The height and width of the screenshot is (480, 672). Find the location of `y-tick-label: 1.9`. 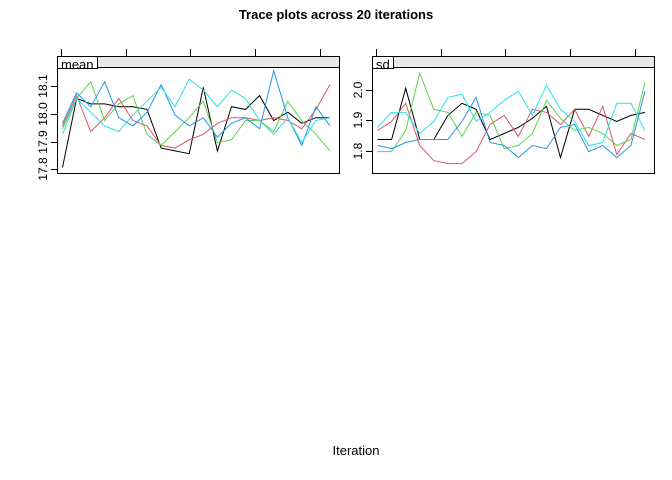

y-tick-label: 1.9 is located at coordinates (358, 120).